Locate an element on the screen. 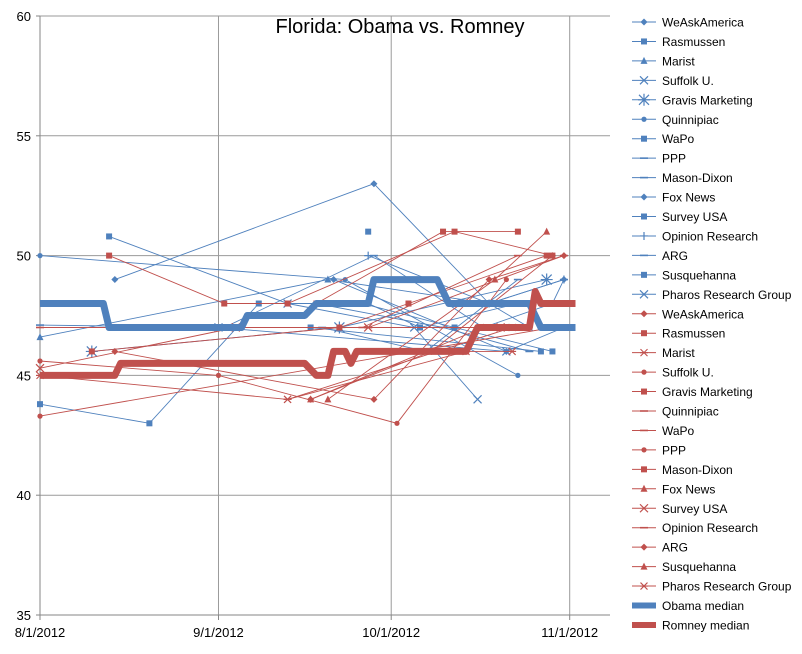 This screenshot has width=802, height=654. x-tick-label: 9/1/2012 is located at coordinates (218, 632).